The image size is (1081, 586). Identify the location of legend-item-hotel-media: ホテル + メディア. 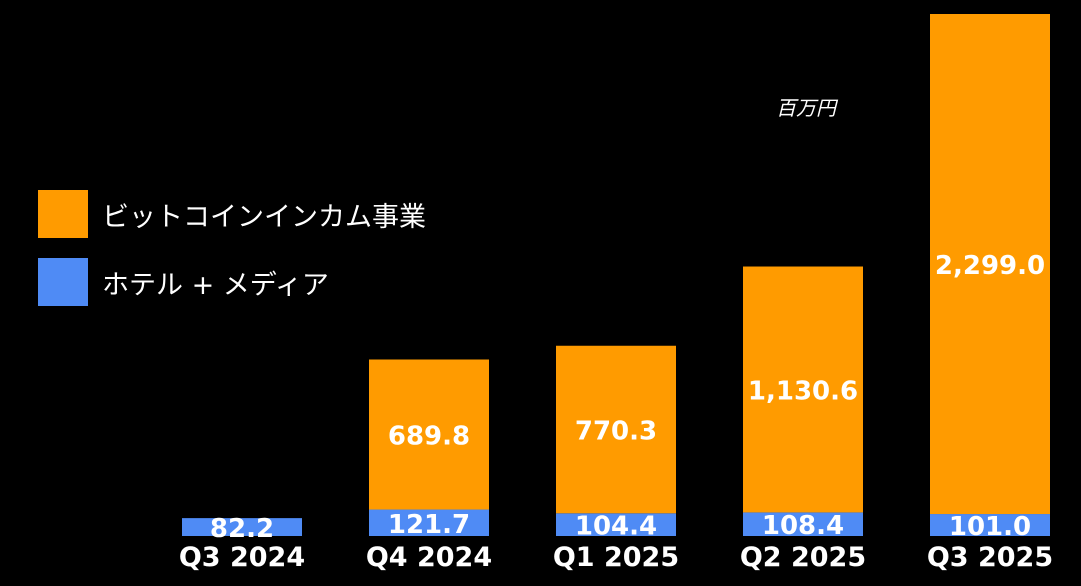
(183, 282).